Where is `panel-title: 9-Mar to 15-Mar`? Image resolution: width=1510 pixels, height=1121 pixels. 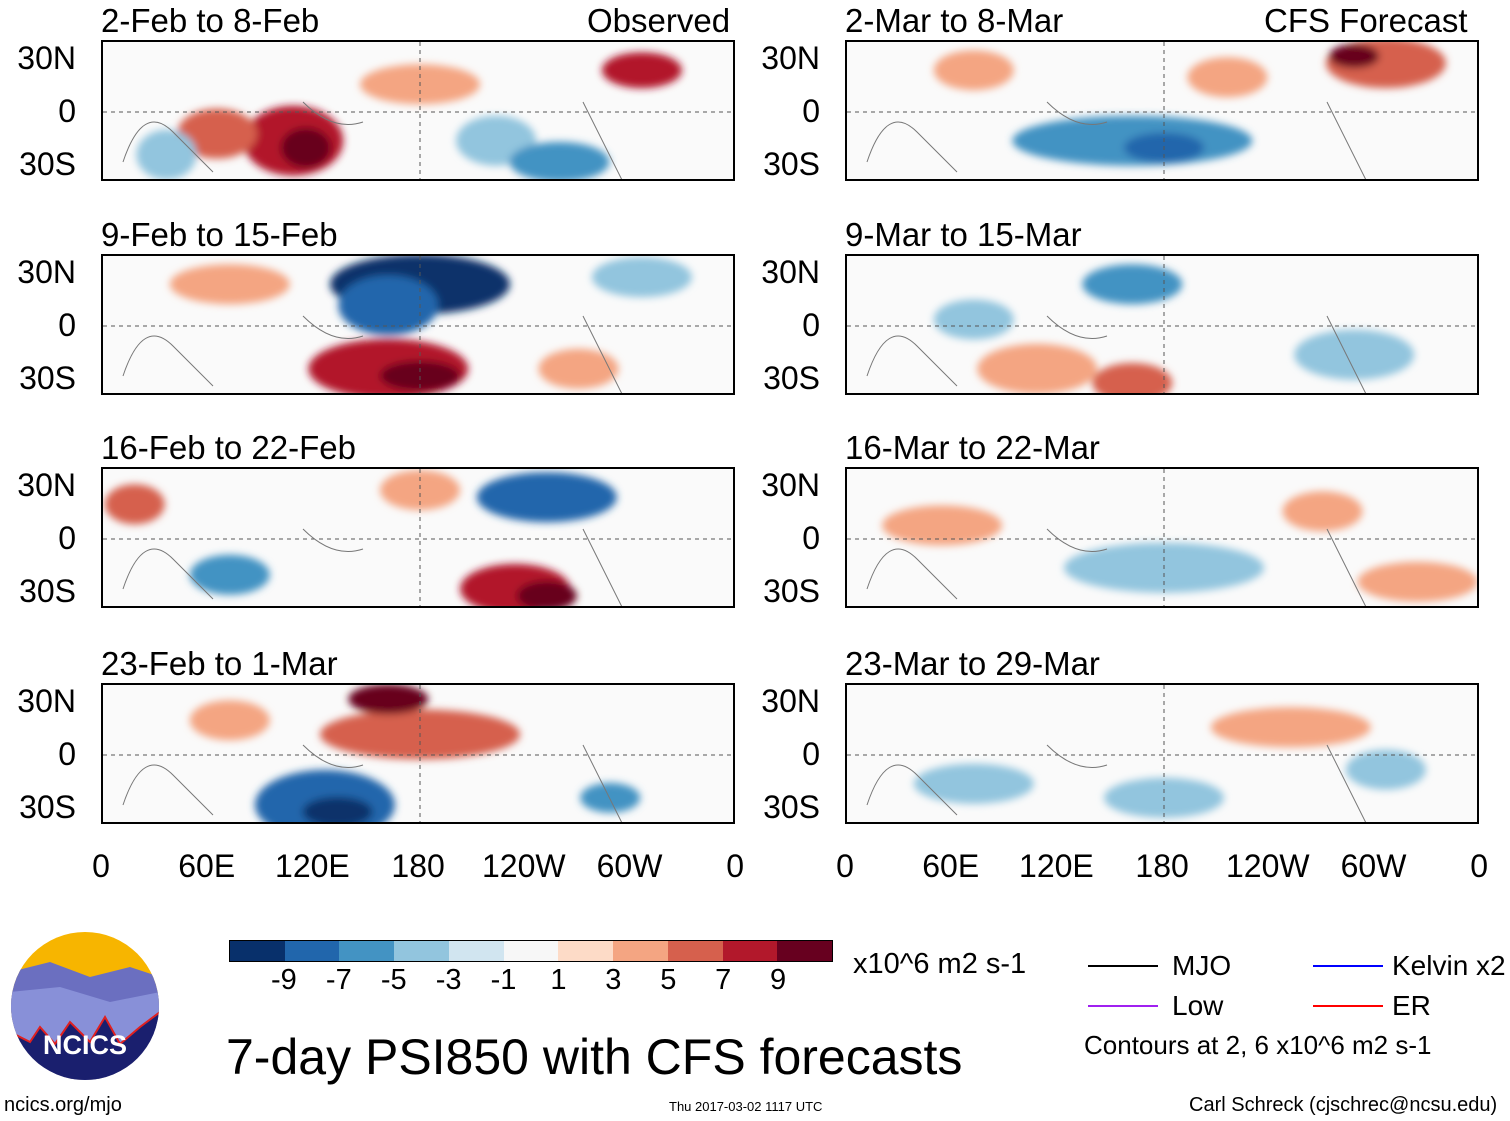 panel-title: 9-Mar to 15-Mar is located at coordinates (963, 234).